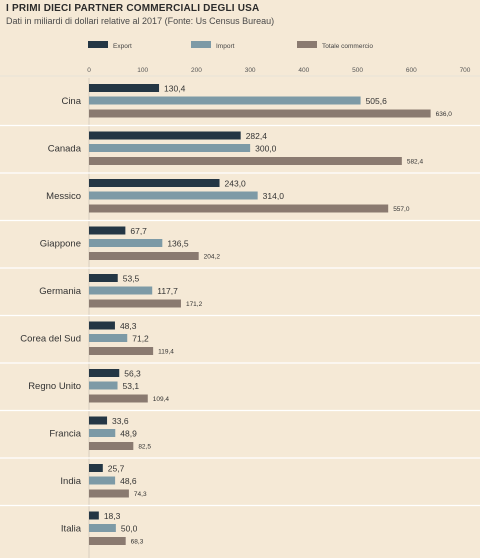 The image size is (480, 558). What do you see at coordinates (65, 434) in the screenshot?
I see `category-label: Francia` at bounding box center [65, 434].